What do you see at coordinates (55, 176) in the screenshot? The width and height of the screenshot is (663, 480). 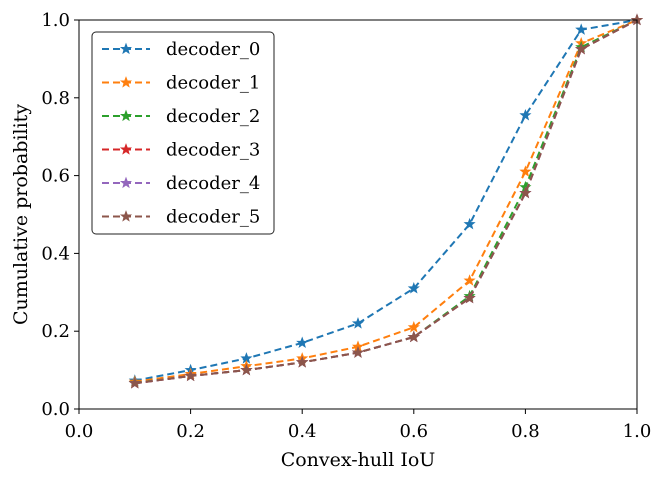 I see `y-tick-label: 0.6` at bounding box center [55, 176].